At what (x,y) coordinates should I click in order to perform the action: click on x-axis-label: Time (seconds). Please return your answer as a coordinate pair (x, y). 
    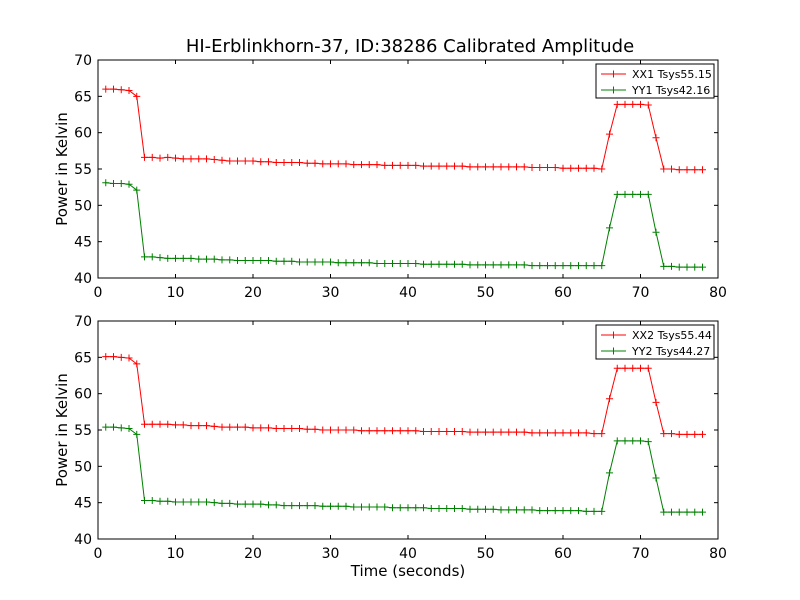
    Looking at the image, I should click on (408, 571).